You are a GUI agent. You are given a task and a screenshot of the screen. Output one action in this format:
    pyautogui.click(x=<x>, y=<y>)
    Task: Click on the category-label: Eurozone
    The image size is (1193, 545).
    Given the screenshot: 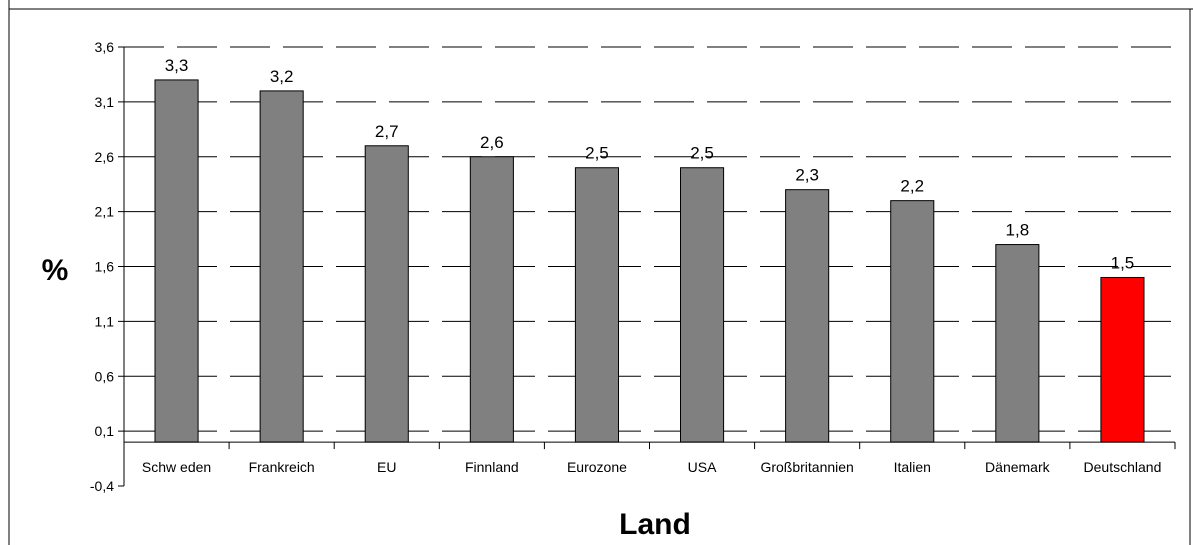 What is the action you would take?
    pyautogui.click(x=597, y=467)
    